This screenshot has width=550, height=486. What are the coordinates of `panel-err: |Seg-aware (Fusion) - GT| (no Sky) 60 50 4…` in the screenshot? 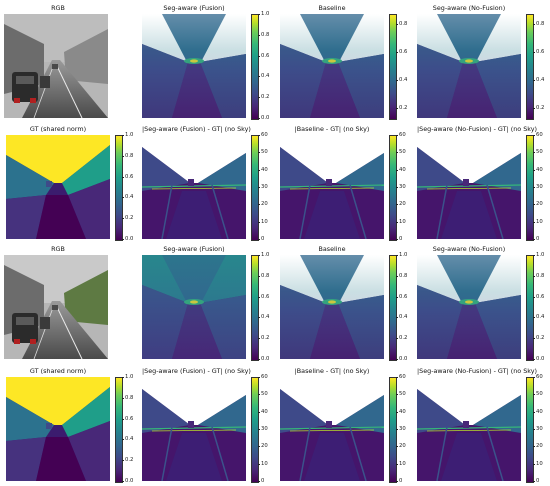 It's located at (205, 183).